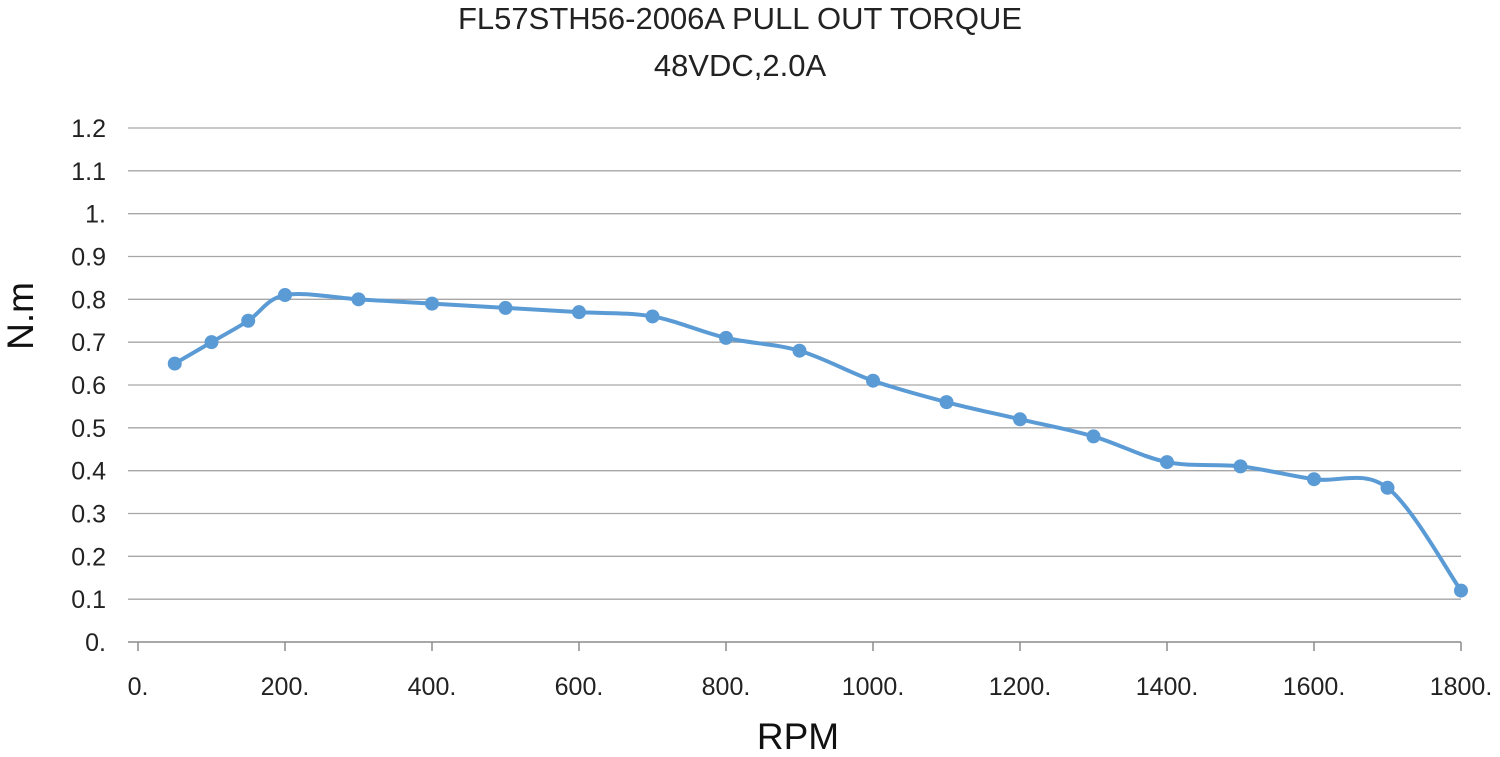  I want to click on x-tick-label: 0., so click(138, 687).